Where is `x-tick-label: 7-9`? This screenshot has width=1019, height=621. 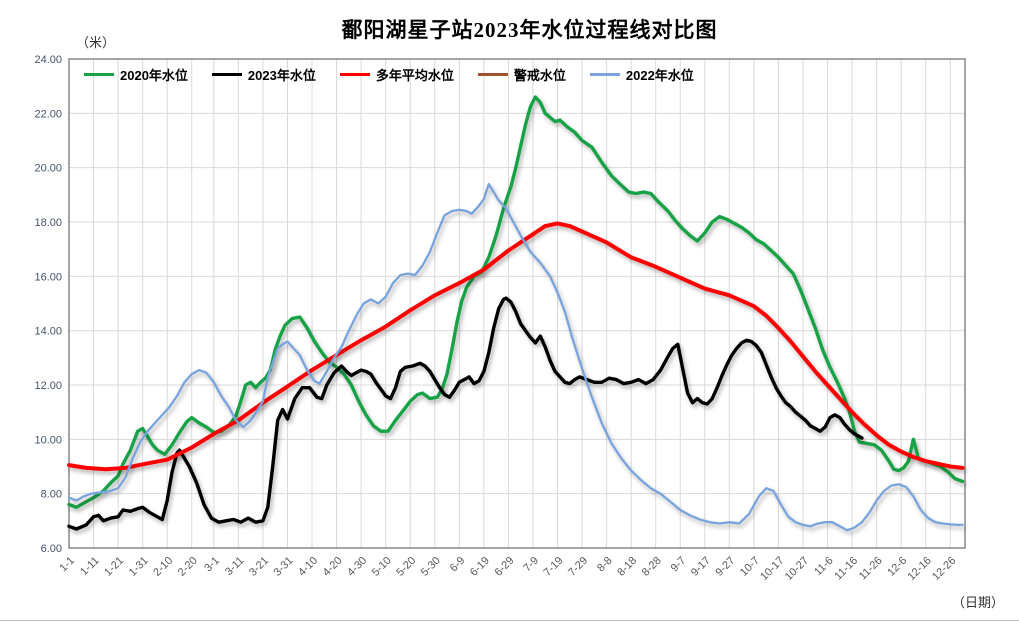
x-tick-label: 7-9 is located at coordinates (531, 565).